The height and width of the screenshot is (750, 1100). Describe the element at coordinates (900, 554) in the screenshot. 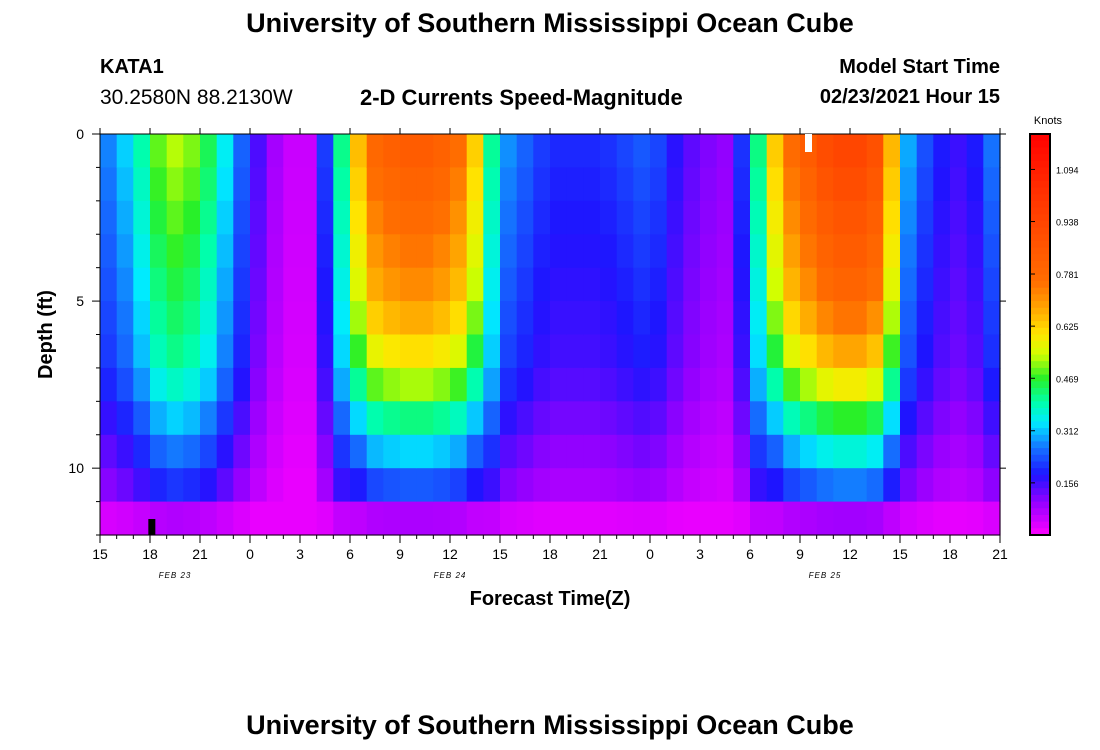

I see `x-tick-label: 15` at that location.